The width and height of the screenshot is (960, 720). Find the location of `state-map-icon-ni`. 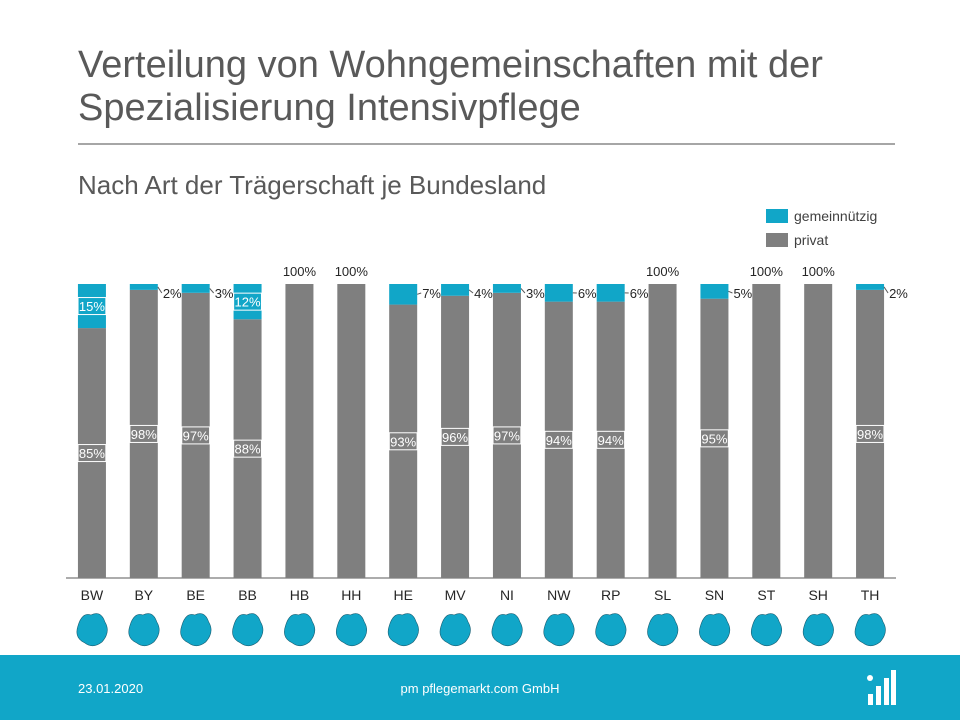

state-map-icon-ni is located at coordinates (507, 630).